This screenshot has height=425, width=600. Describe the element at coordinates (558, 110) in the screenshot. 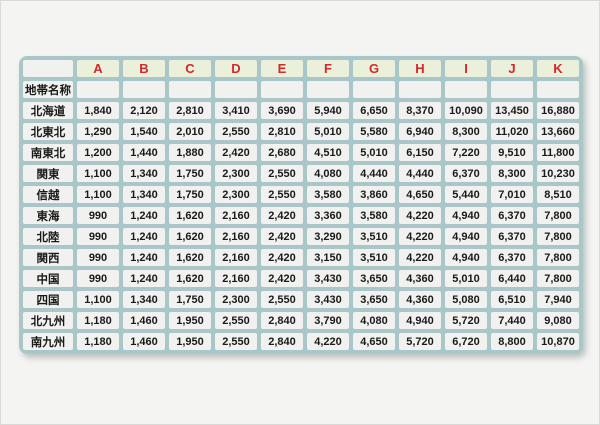

I see `value-cell: 16,880` at that location.